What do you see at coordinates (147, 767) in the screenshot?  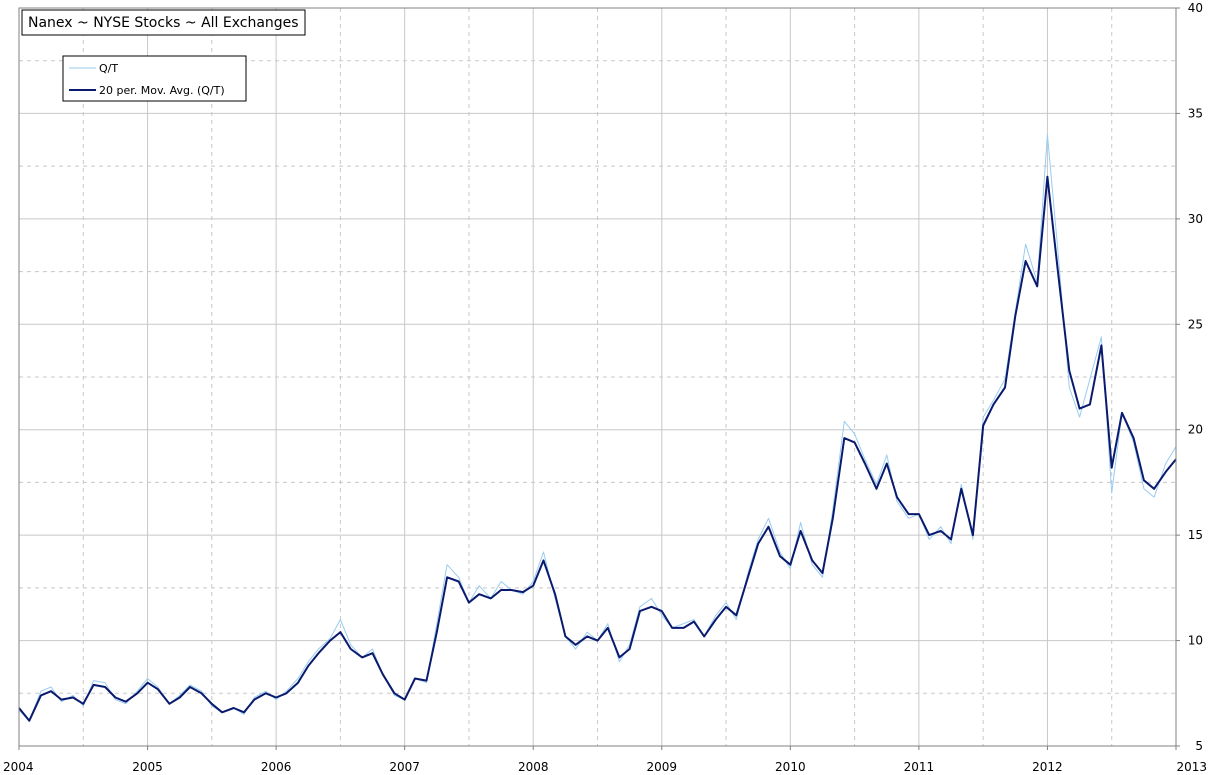 I see `x-tick-label: 2005` at bounding box center [147, 767].